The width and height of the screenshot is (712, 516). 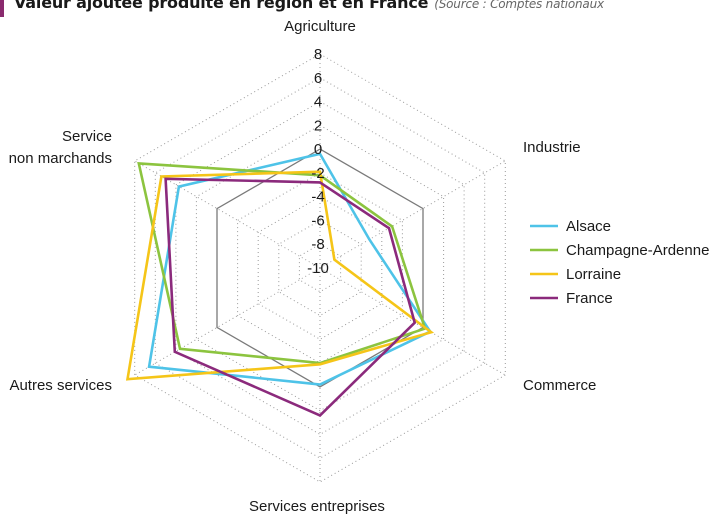 What do you see at coordinates (619, 262) in the screenshot?
I see `chart-legend: Alsace Champagne-Ardenne Lorraine France` at bounding box center [619, 262].